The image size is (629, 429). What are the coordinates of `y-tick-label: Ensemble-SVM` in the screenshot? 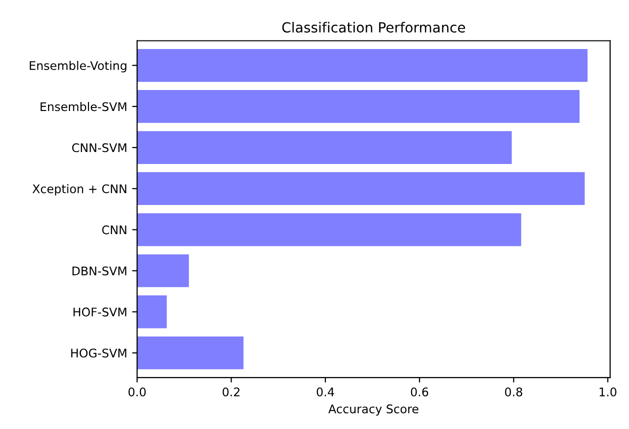 It's located at (83, 107).